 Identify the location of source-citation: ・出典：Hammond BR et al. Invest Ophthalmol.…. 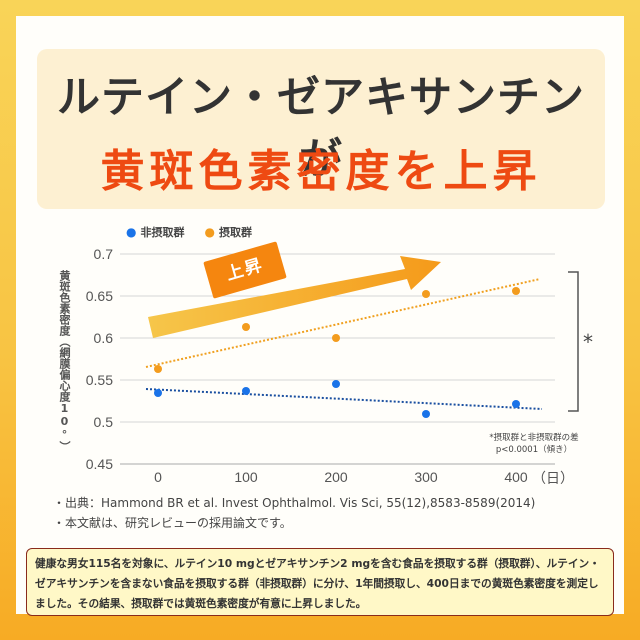
(294, 513).